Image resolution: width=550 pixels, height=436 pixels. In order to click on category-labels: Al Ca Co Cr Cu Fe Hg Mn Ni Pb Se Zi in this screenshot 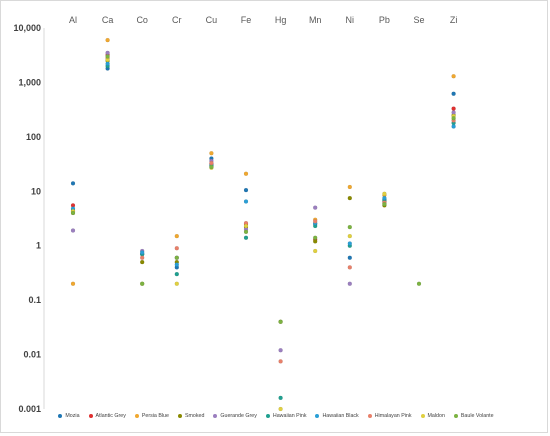, I will do `click(263, 20)`.